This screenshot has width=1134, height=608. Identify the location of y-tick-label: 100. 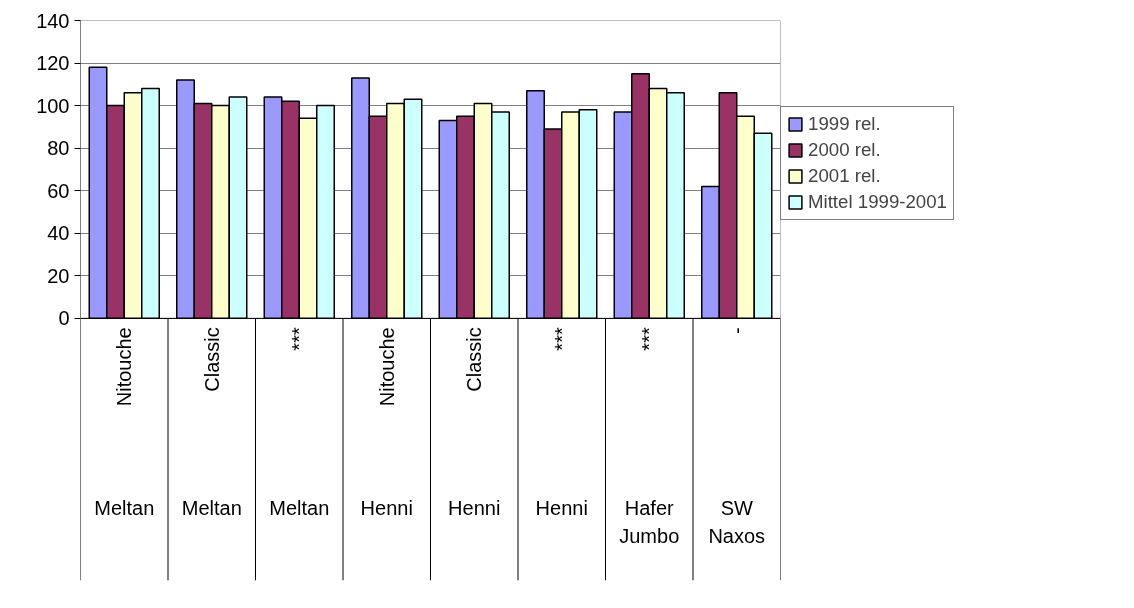
(53, 105).